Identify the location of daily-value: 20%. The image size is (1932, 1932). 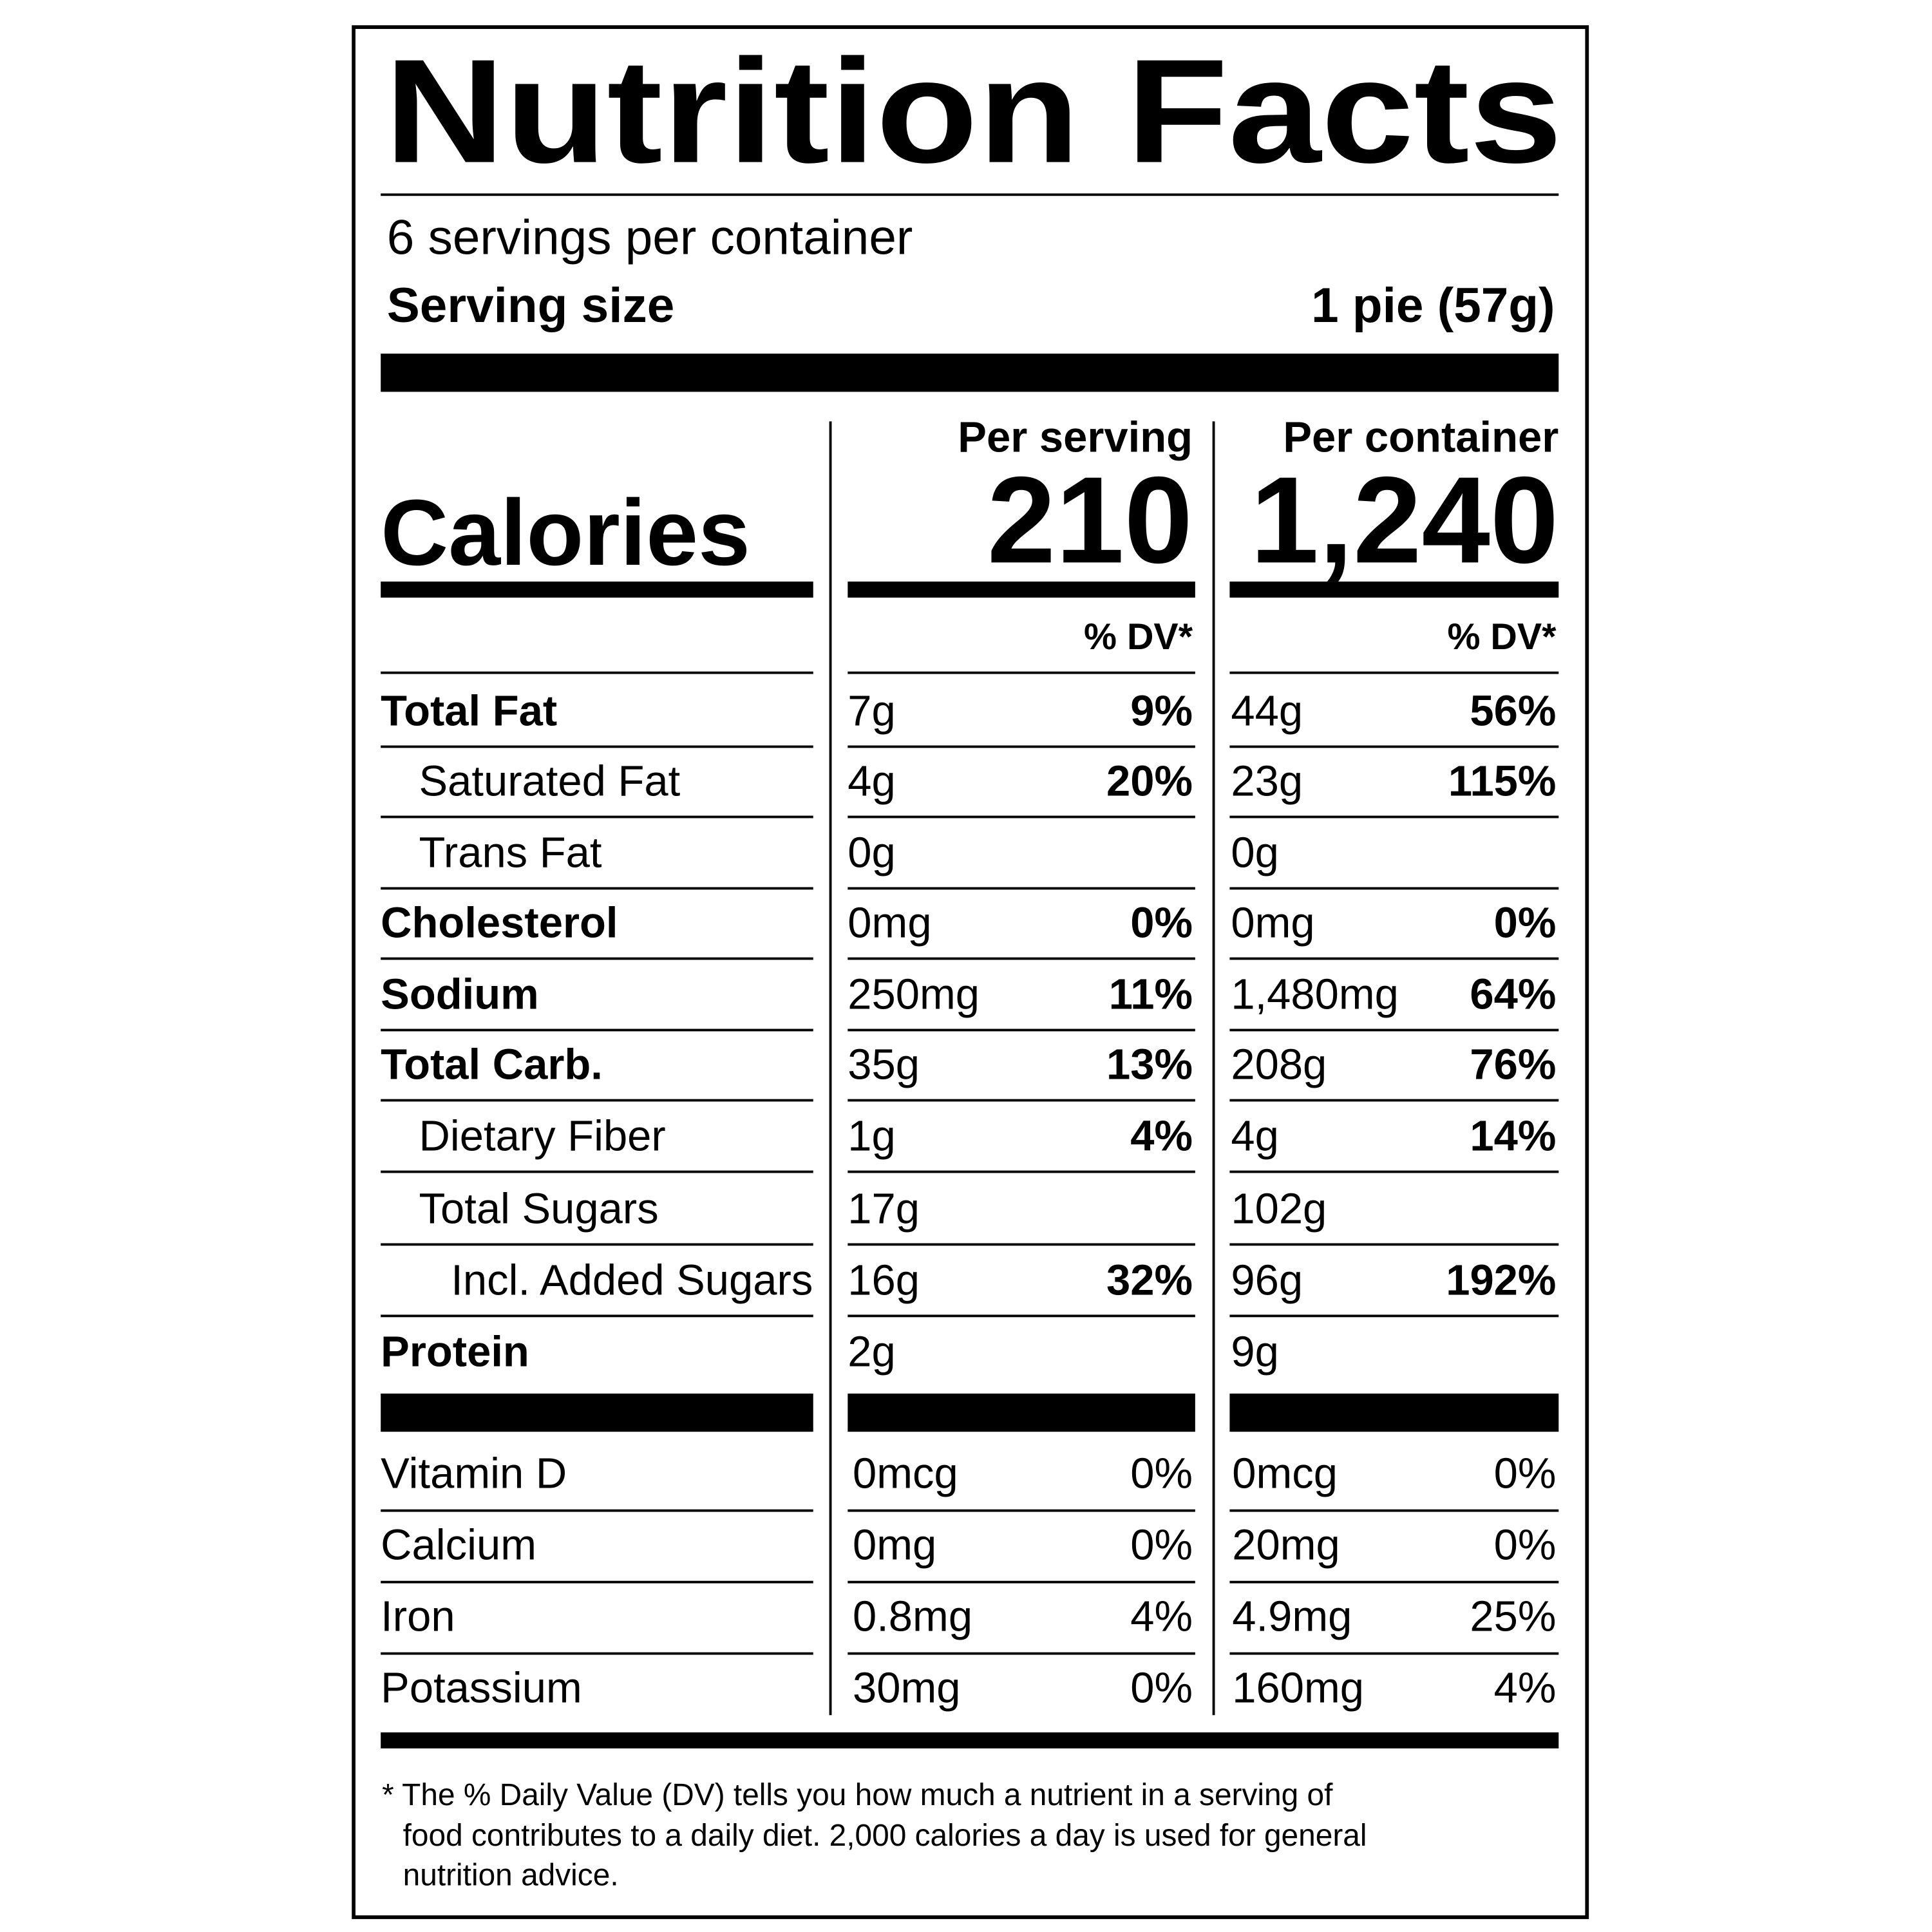
(1149, 781).